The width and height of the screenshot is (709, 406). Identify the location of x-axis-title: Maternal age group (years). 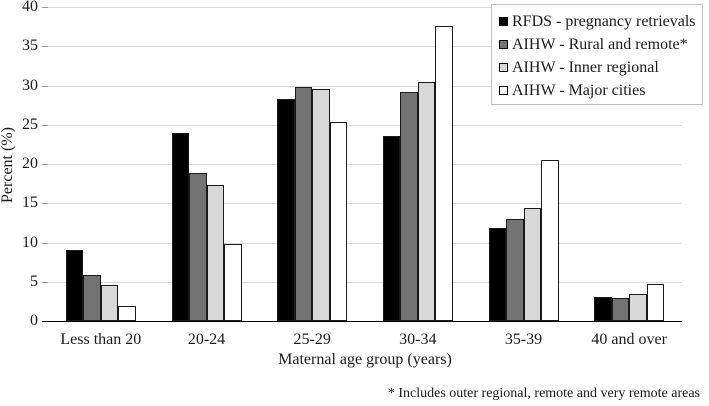
(365, 359).